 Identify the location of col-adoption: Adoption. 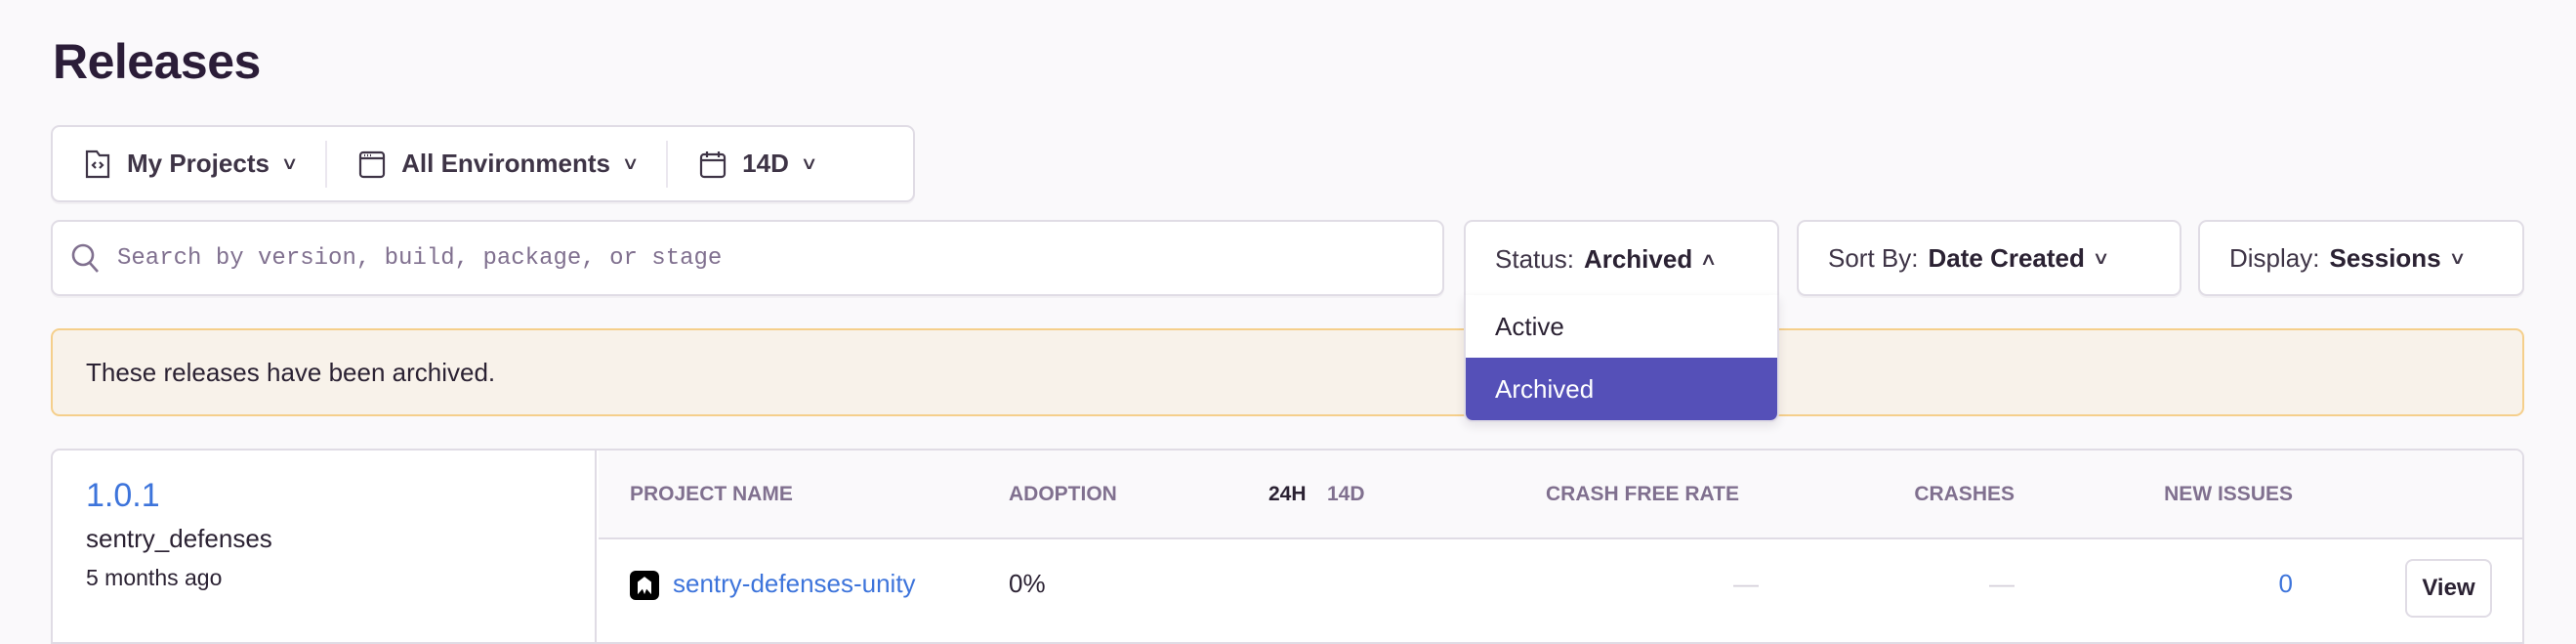
(1063, 494).